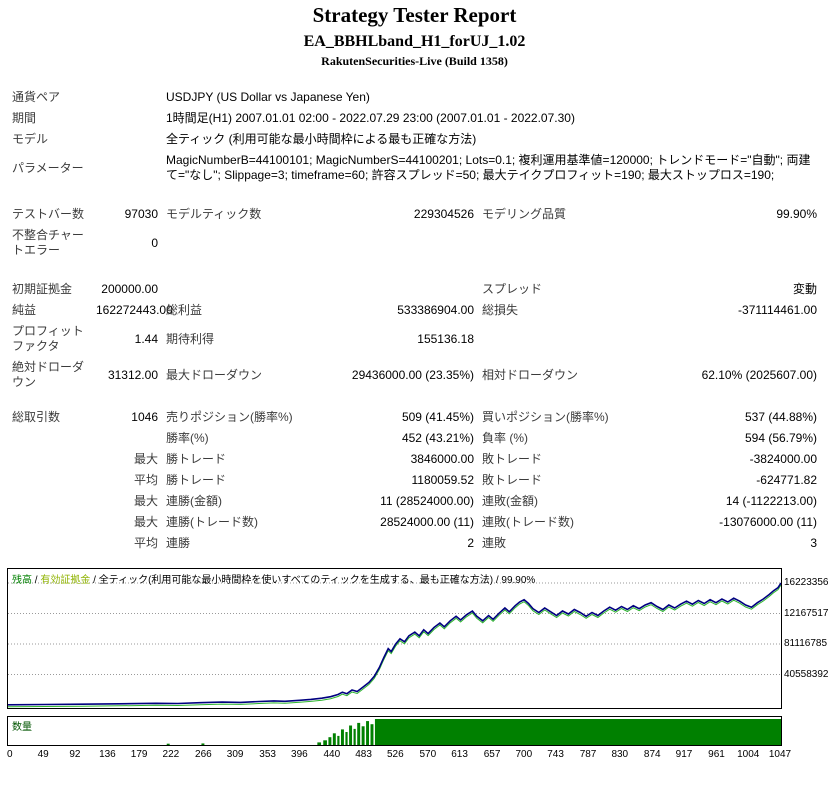  Describe the element at coordinates (500, 310) in the screenshot. I see `report-label: 総損失` at that location.